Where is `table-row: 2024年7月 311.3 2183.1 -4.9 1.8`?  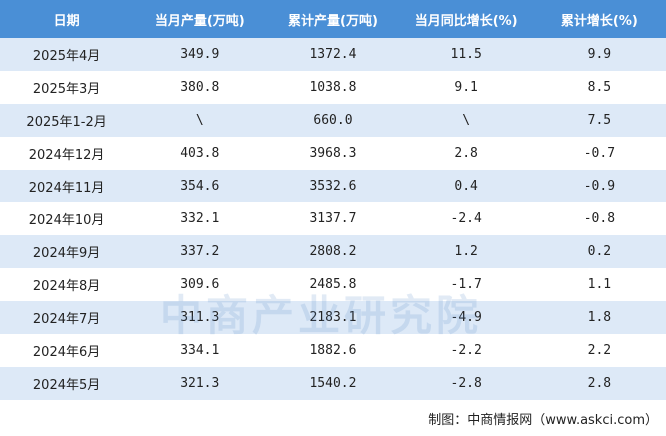 table-row: 2024年7月 311.3 2183.1 -4.9 1.8 is located at coordinates (333, 318).